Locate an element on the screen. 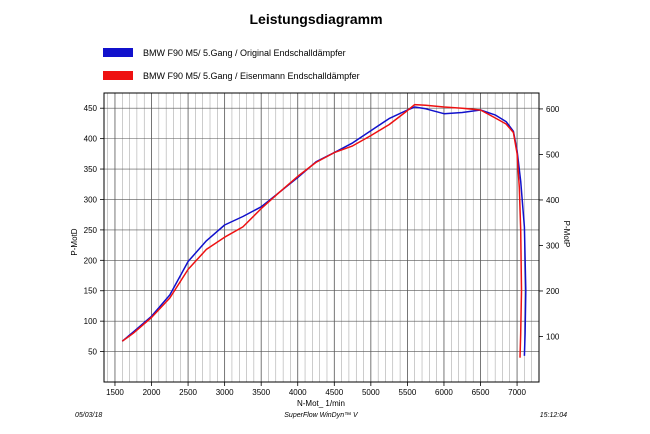  x-axis-label: N-Mot_ 1/min is located at coordinates (321, 403).